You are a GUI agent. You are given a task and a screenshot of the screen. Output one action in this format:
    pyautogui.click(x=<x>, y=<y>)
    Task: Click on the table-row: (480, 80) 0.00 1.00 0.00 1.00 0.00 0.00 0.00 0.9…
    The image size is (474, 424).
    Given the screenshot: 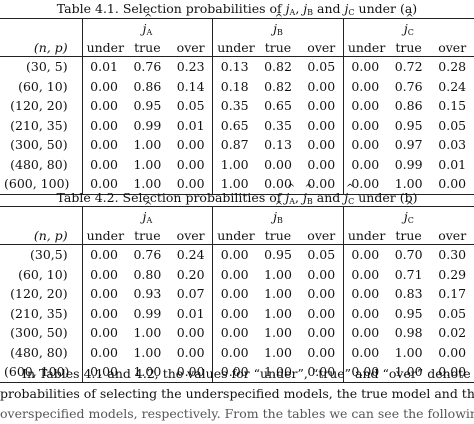 What is the action you would take?
    pyautogui.click(x=237, y=164)
    